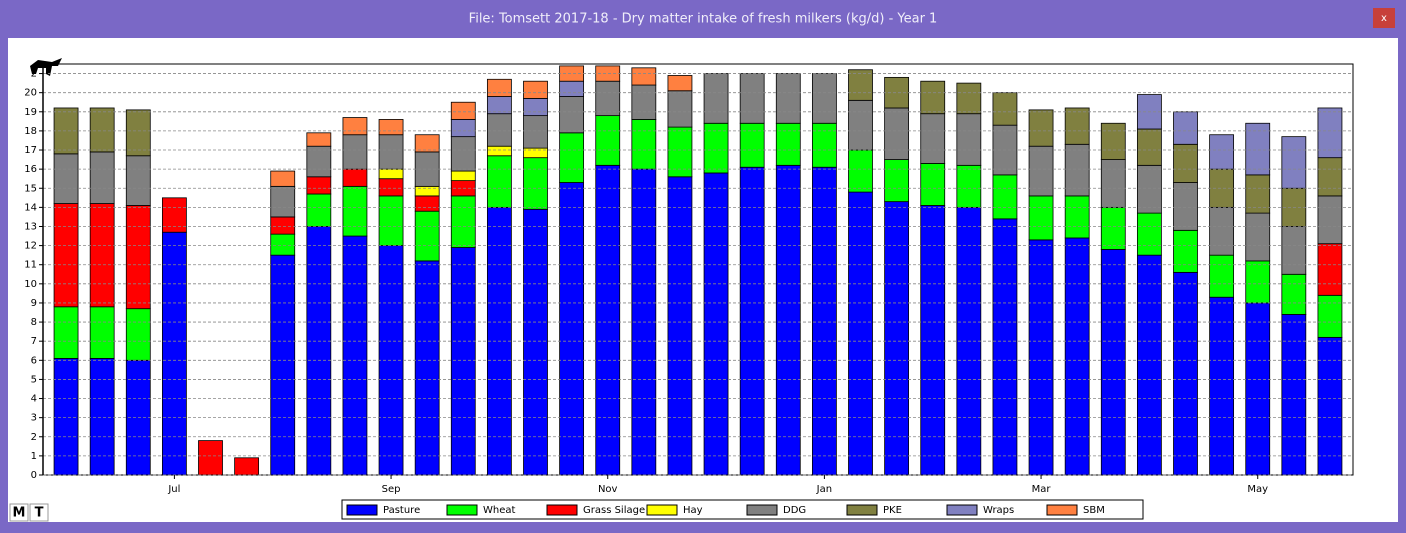 The width and height of the screenshot is (1406, 533). What do you see at coordinates (34, 303) in the screenshot?
I see `y-tick-label: 9` at bounding box center [34, 303].